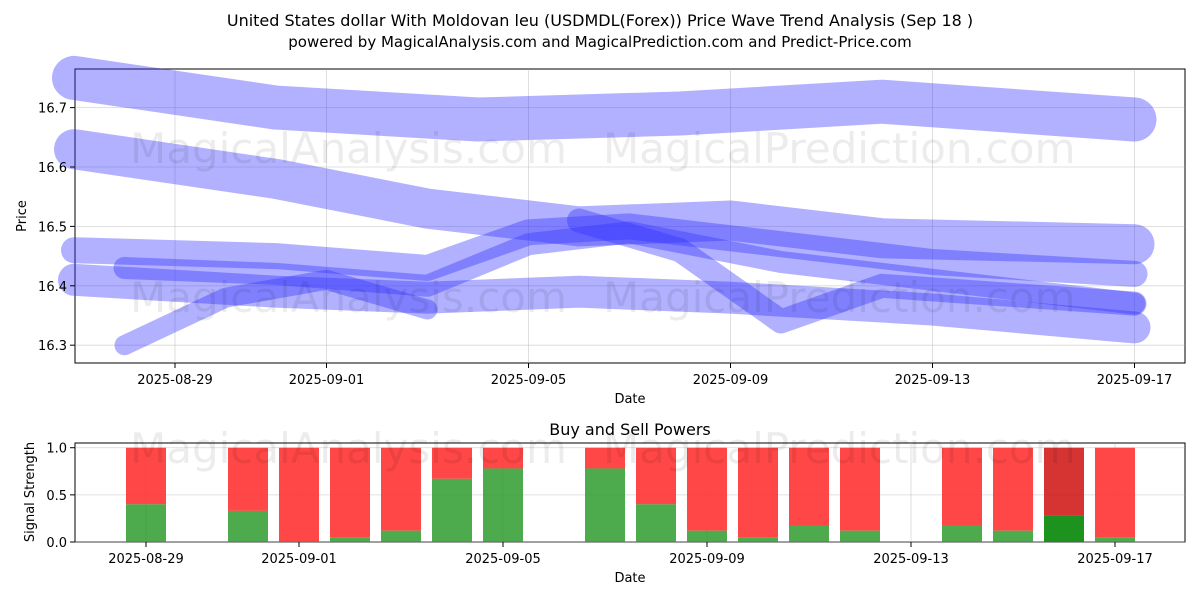 This screenshot has width=1200, height=600. I want to click on power-x-tick-label: 2025-09-01, so click(299, 559).